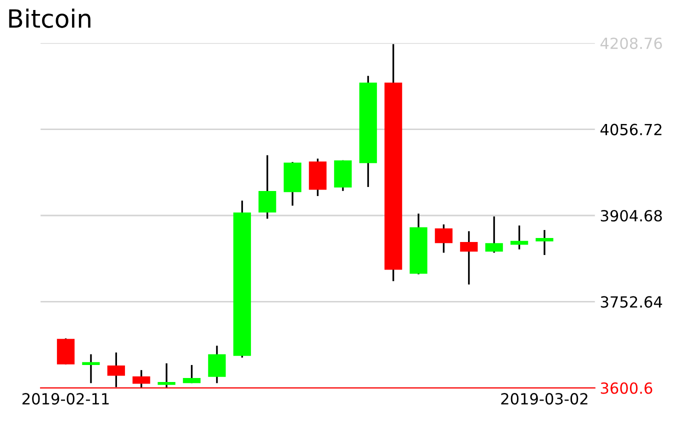  What do you see at coordinates (631, 130) in the screenshot?
I see `y-tick-label: 4056.72` at bounding box center [631, 130].